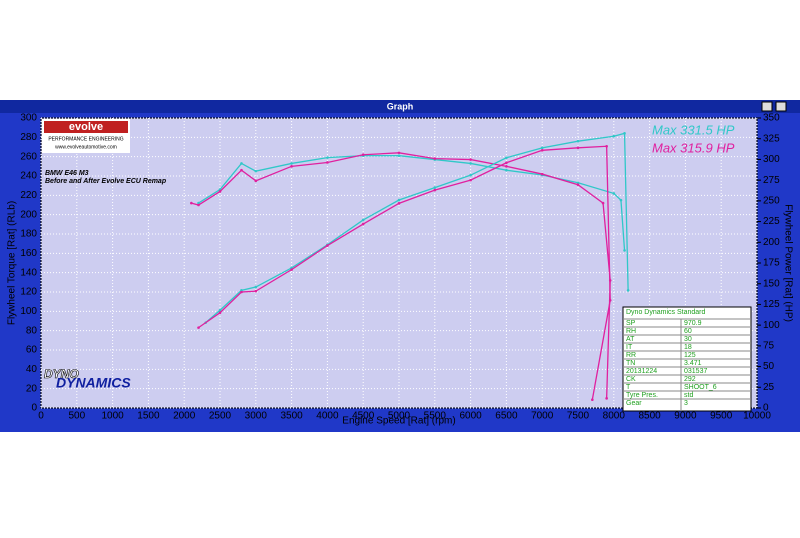  What do you see at coordinates (435, 416) in the screenshot?
I see `x-tick-label: 5500` at bounding box center [435, 416].